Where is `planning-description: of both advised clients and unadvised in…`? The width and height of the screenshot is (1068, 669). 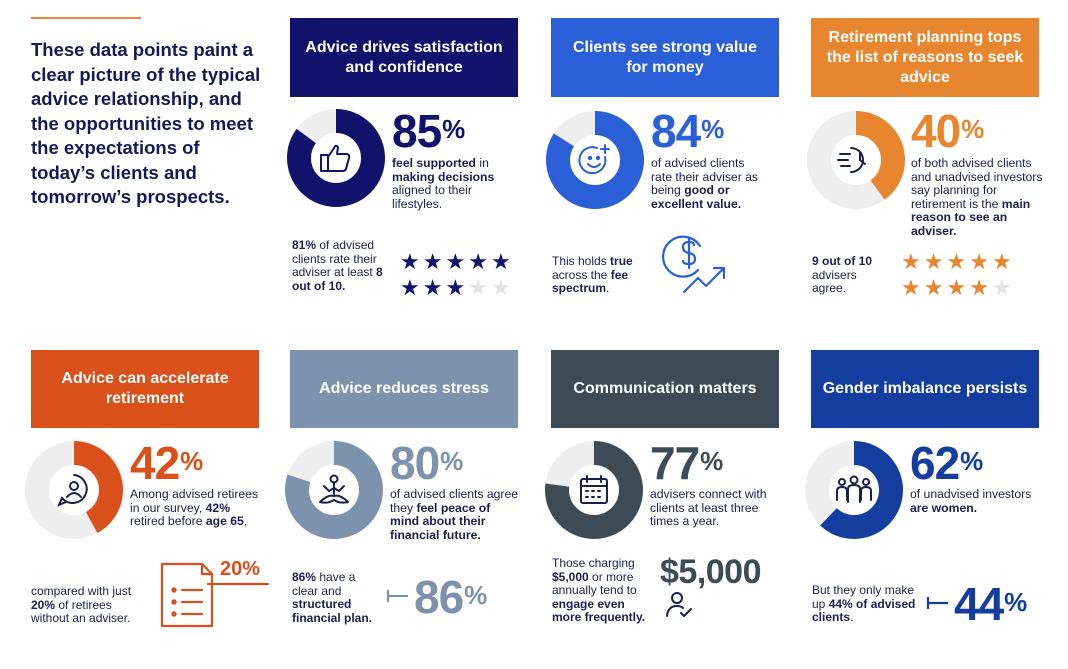
planning-description: of both advised clients and unadvised in… is located at coordinates (977, 197).